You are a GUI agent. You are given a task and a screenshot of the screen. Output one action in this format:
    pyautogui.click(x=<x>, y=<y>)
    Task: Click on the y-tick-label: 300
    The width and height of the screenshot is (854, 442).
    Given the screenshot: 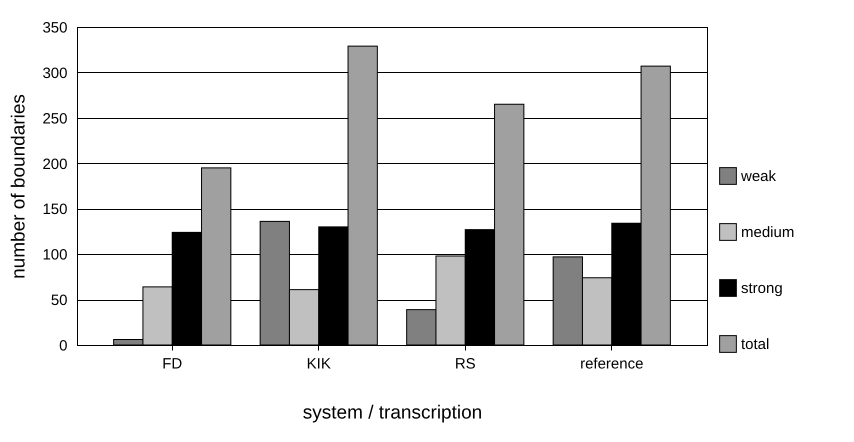 What is the action you would take?
    pyautogui.click(x=55, y=73)
    